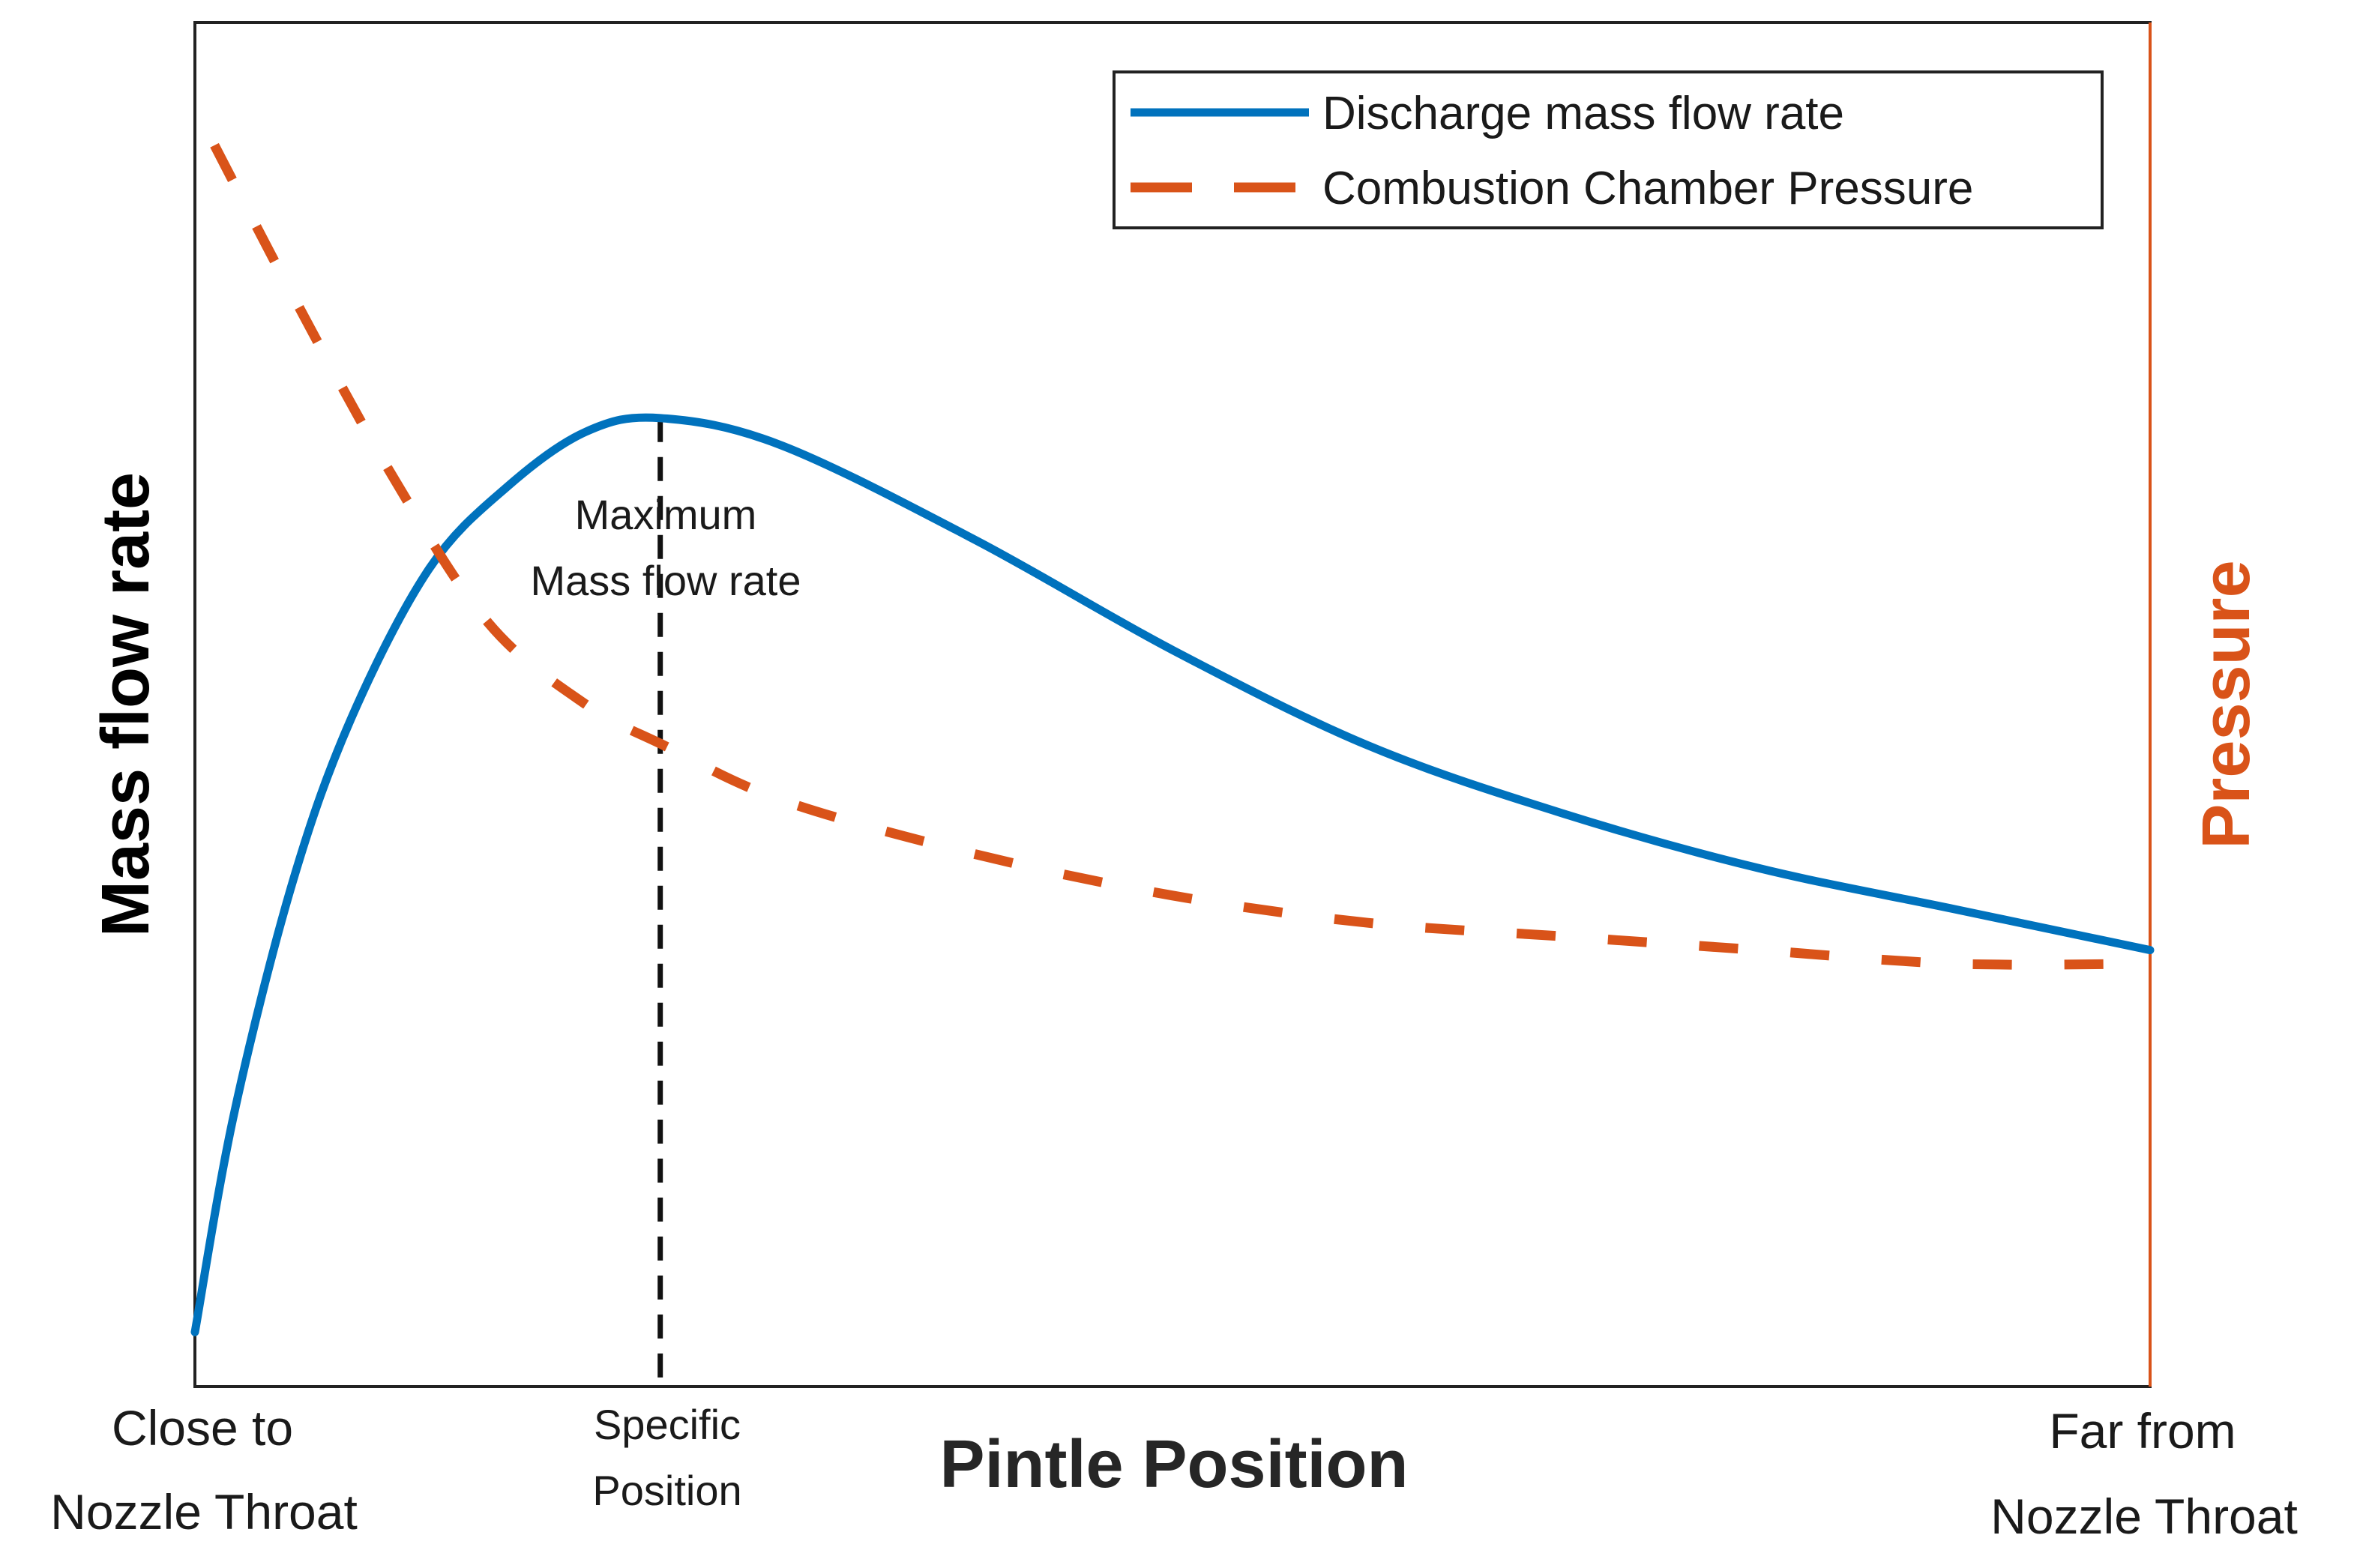  Describe the element at coordinates (2144, 1473) in the screenshot. I see `x-tick-right: Far from Nozzle Throat` at that location.